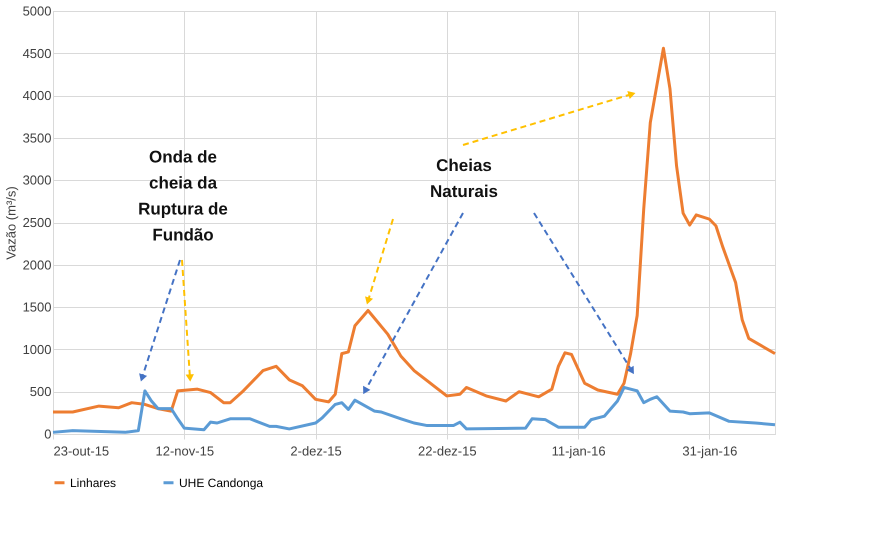  I want to click on line-series, so click(414, 410).